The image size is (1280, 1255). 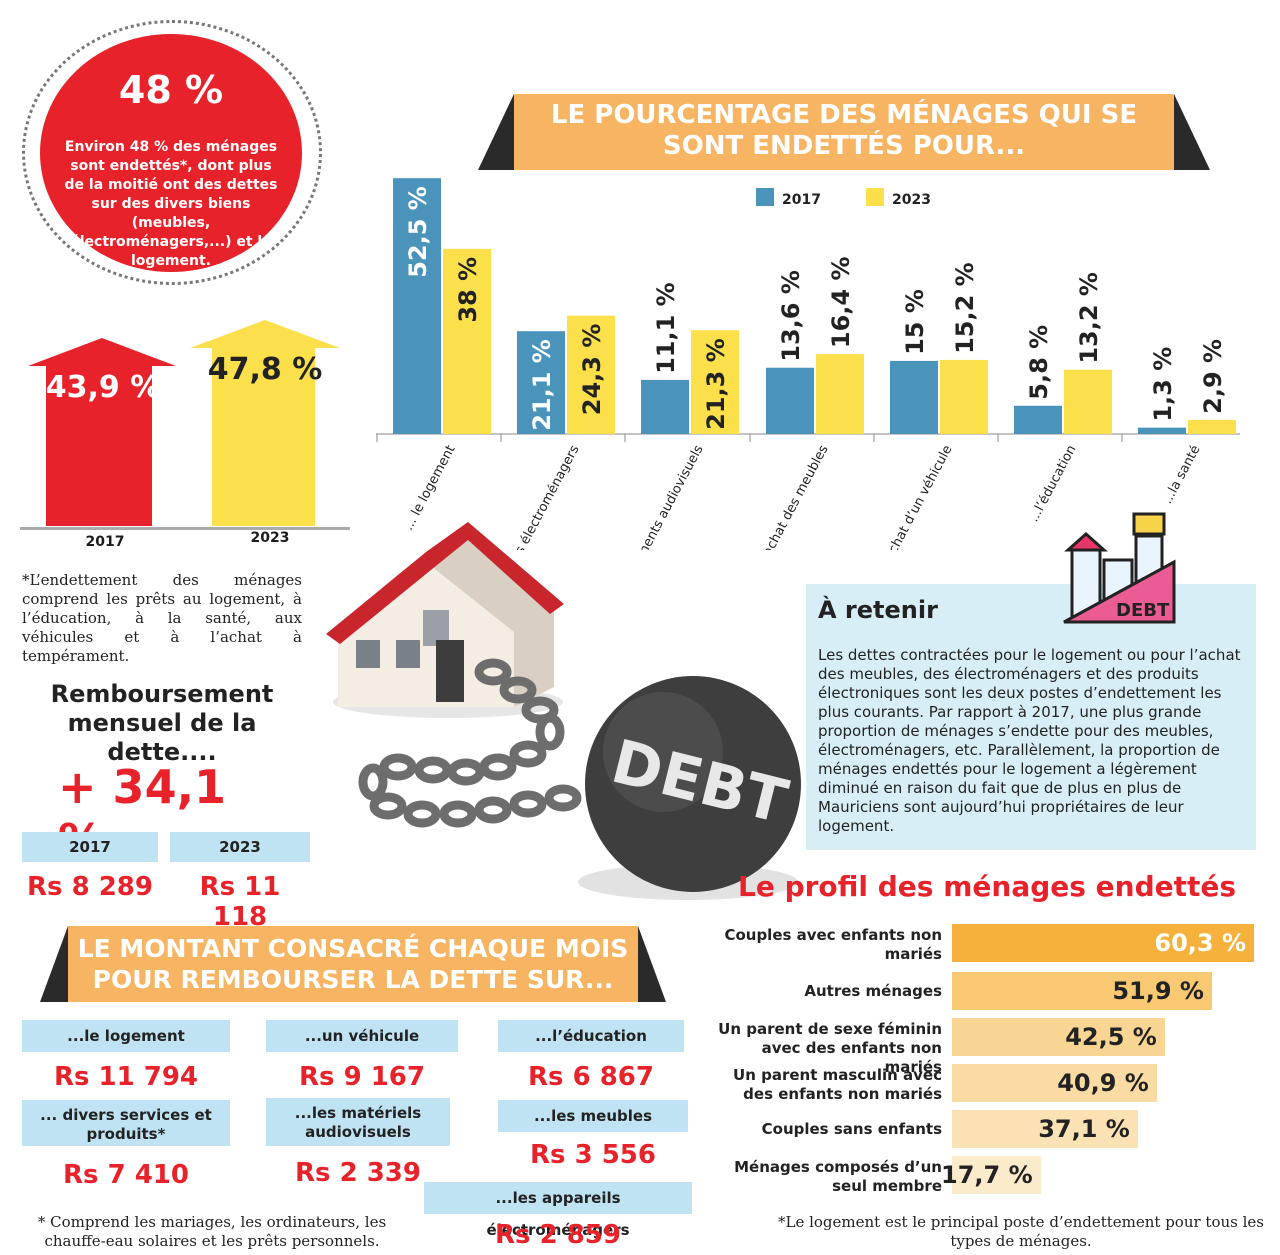 What do you see at coordinates (126, 1175) in the screenshot?
I see `montant-amount-divers: Rs 7 410` at bounding box center [126, 1175].